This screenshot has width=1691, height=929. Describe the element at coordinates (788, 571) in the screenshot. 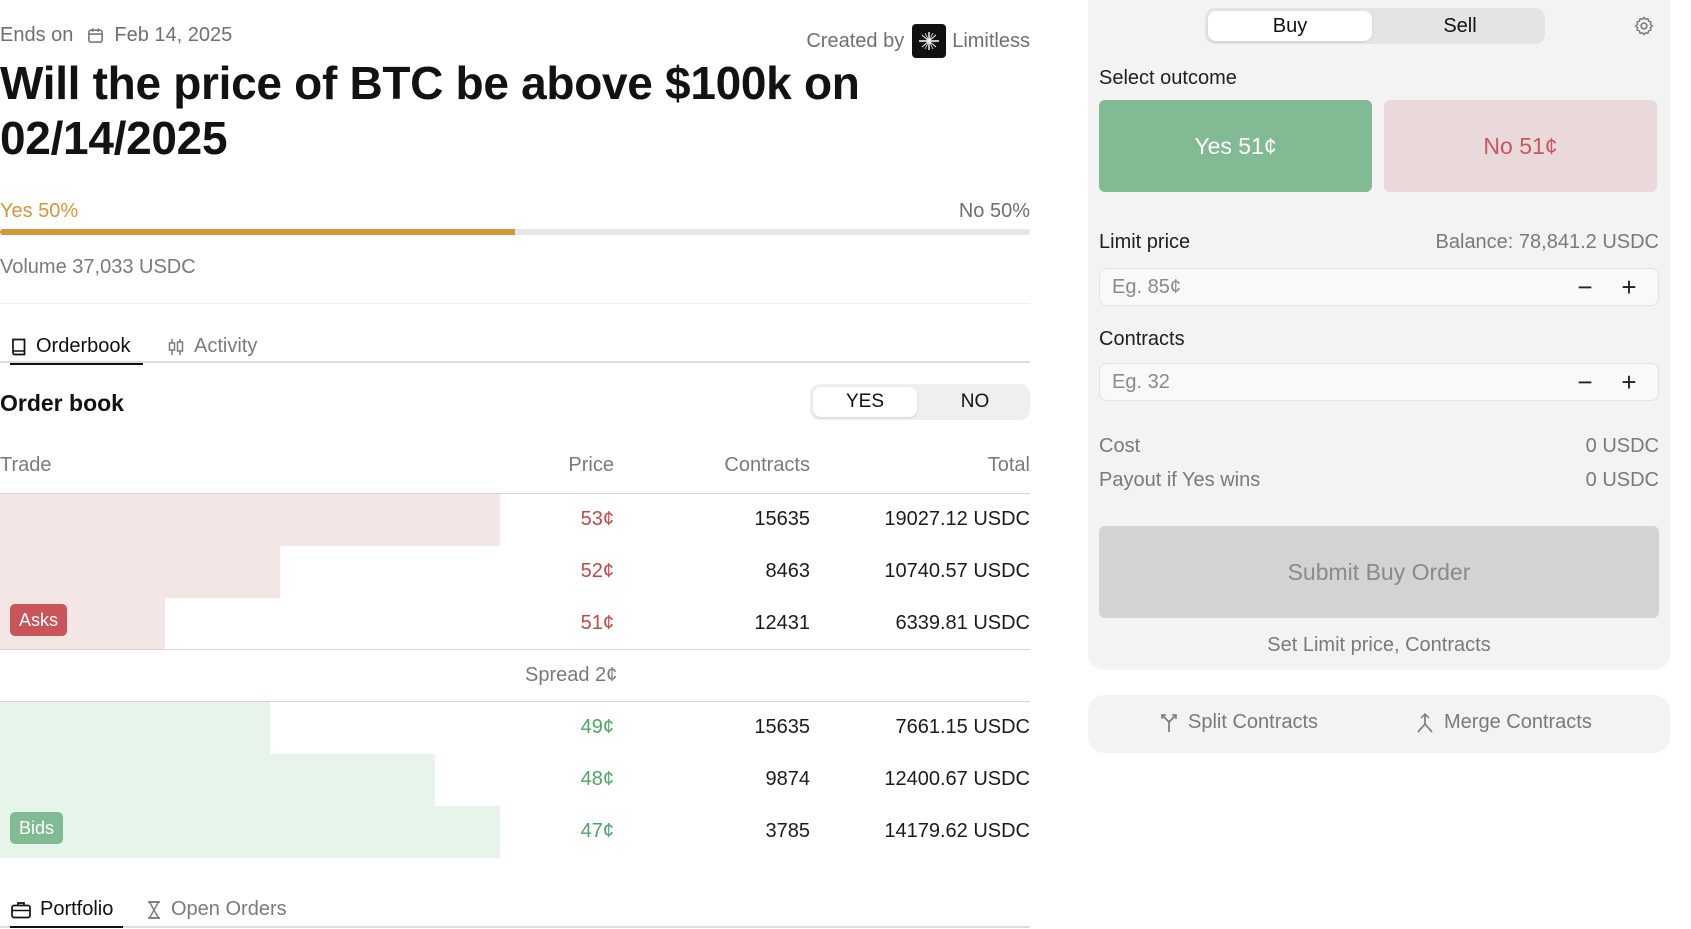

I see `ask-contracts: 8463` at that location.